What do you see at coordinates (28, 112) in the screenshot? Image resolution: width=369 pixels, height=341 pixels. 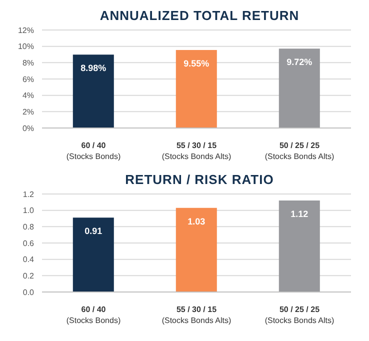 I see `y-tick-label: 2%` at bounding box center [28, 112].